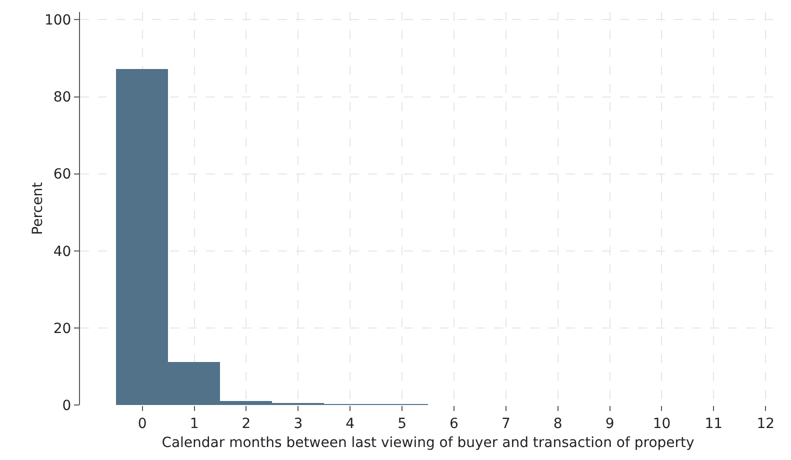  Describe the element at coordinates (428, 443) in the screenshot. I see `x-axis-title: Calendar months between last viewing of buyer and transaction of property` at that location.